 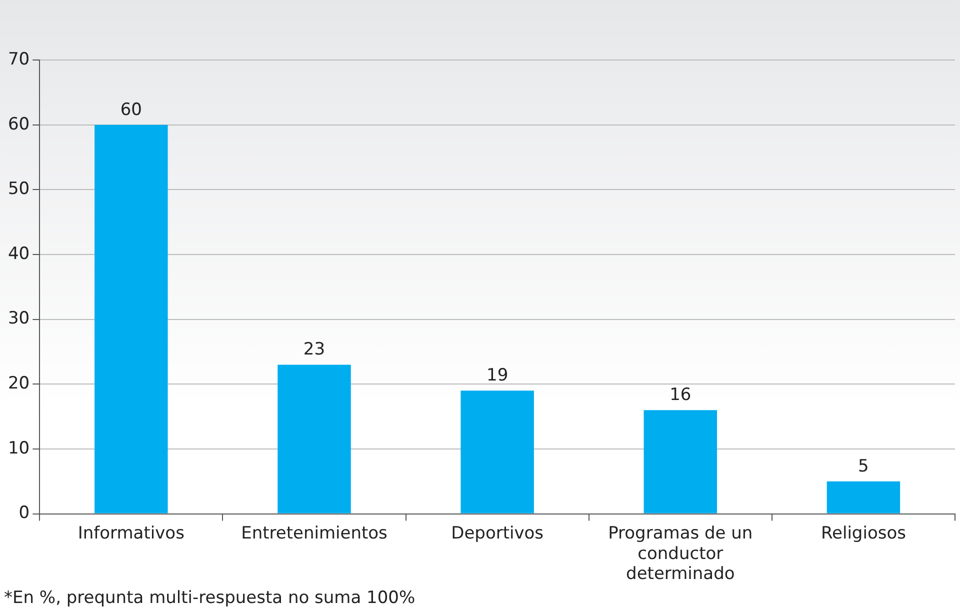 I want to click on y-tick-label: 70, so click(x=19, y=59).